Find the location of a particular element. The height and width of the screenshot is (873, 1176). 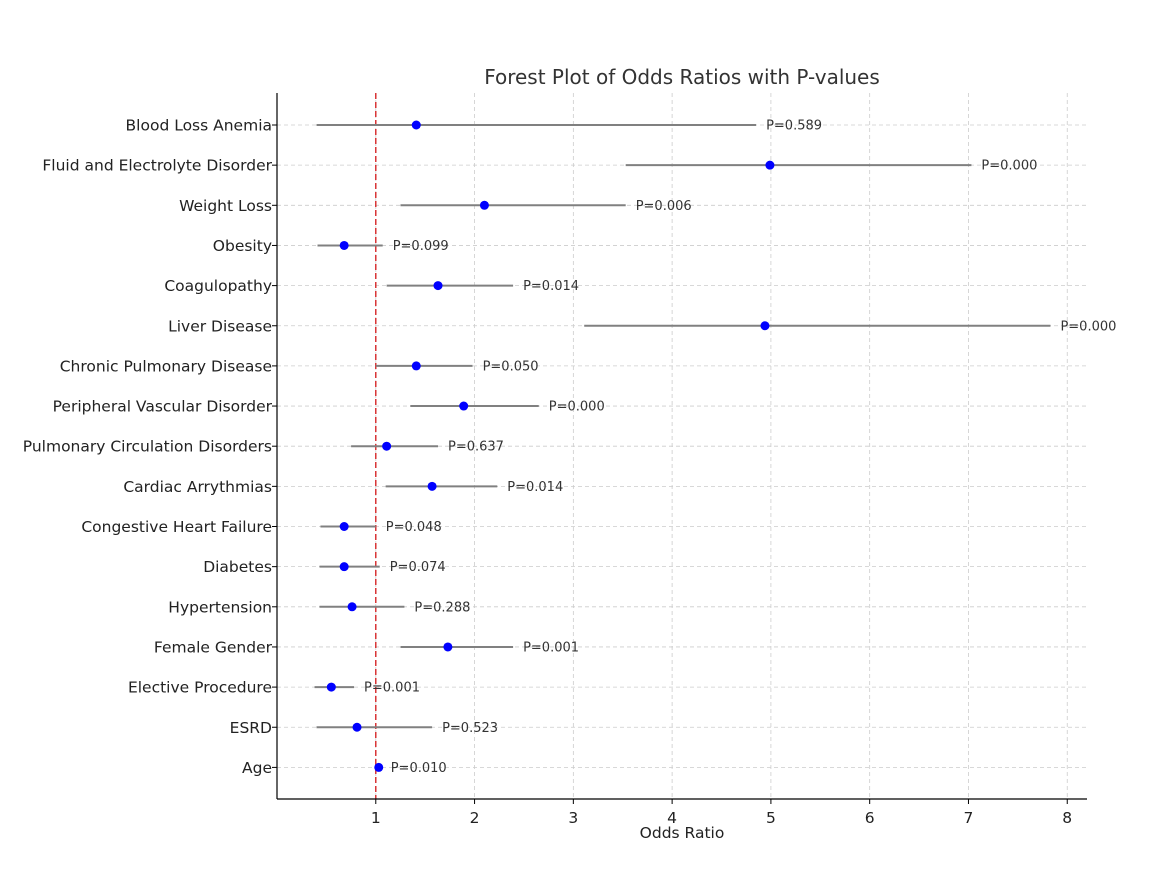

x-tick-label: 7 is located at coordinates (969, 818).